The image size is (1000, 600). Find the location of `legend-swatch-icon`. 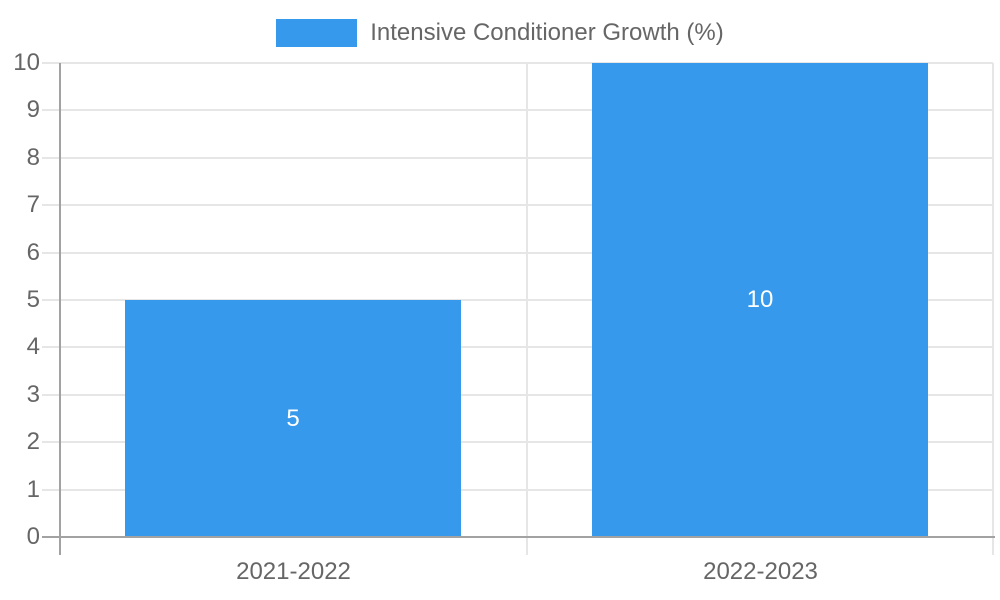

legend-swatch-icon is located at coordinates (317, 33).